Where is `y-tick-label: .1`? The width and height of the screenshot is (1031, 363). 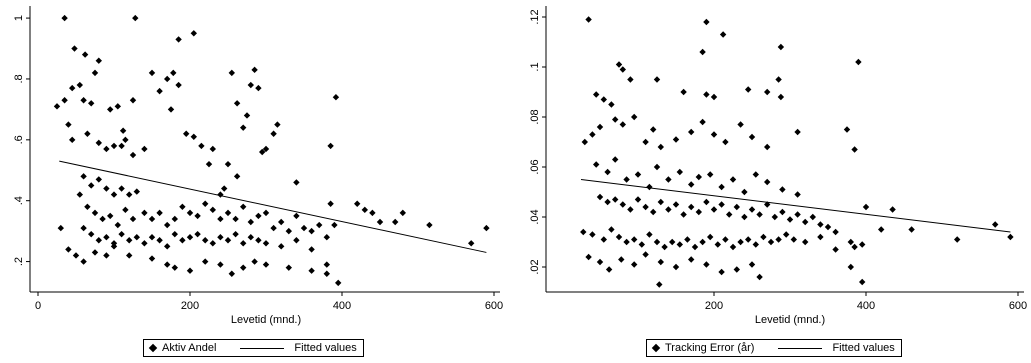 y-tick-label: .1 is located at coordinates (535, 66).